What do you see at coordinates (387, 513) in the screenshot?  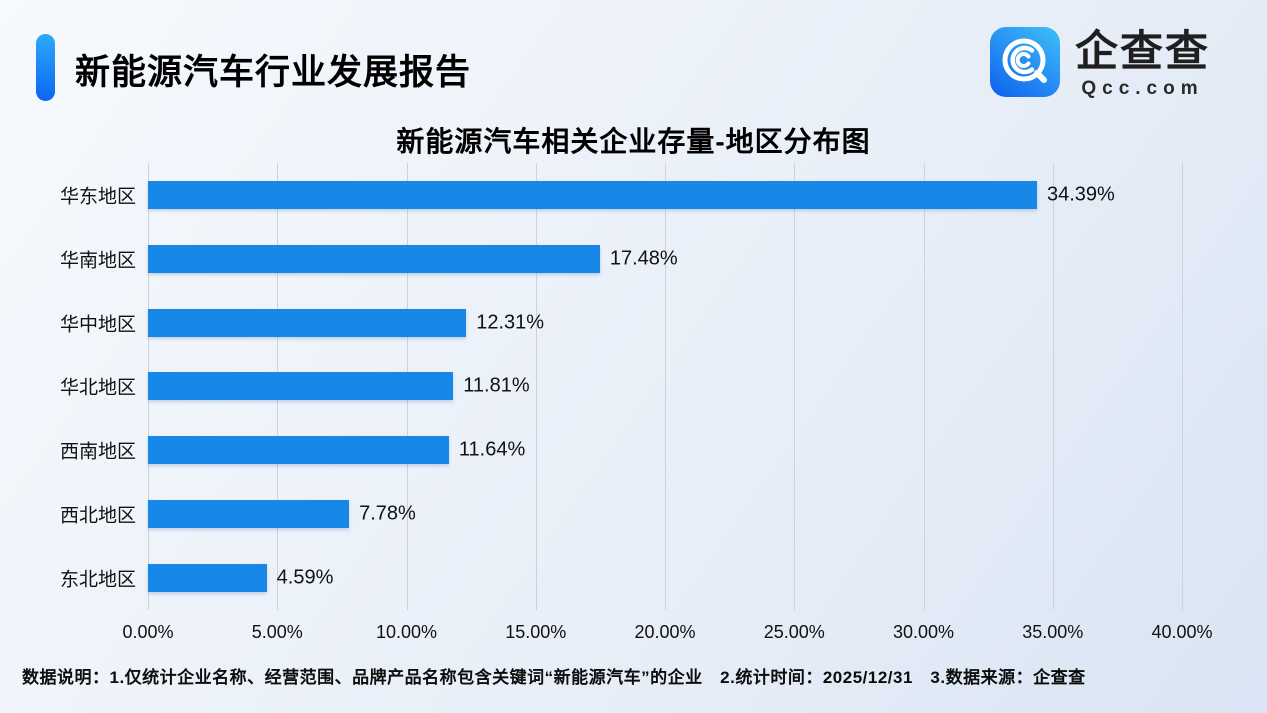 I see `value-label: 7.78%` at bounding box center [387, 513].